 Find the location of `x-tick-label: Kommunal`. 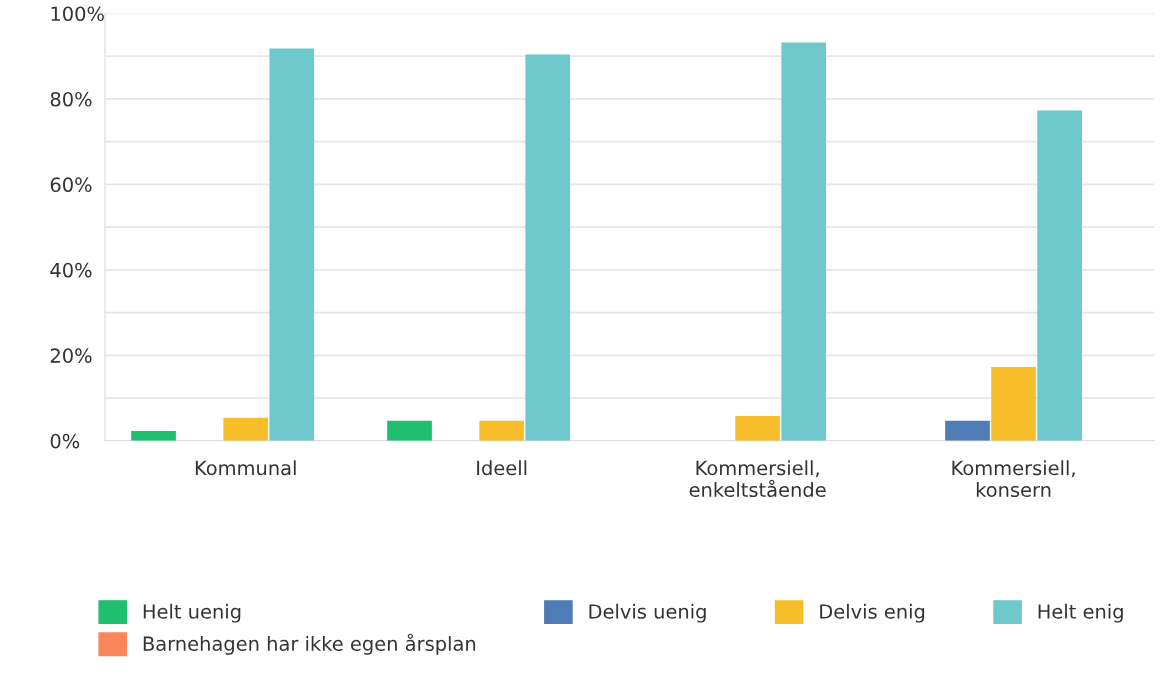

x-tick-label: Kommunal is located at coordinates (245, 468).